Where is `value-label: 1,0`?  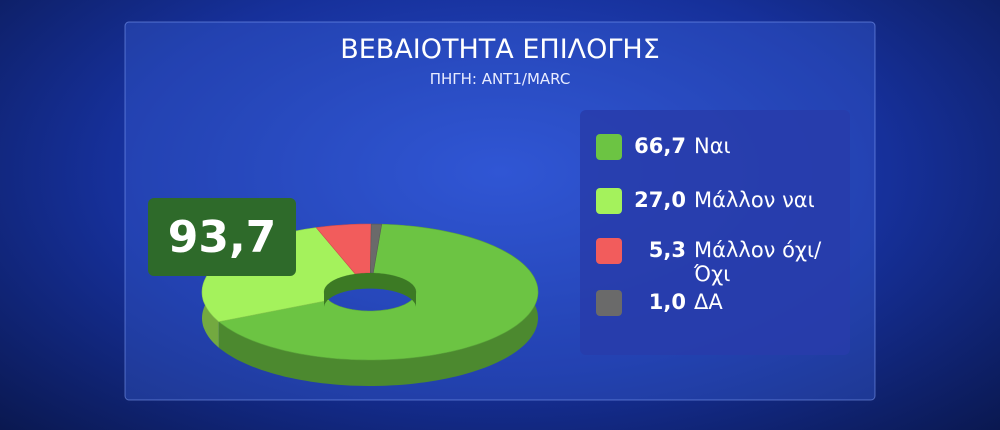 value-label: 1,0 is located at coordinates (667, 302).